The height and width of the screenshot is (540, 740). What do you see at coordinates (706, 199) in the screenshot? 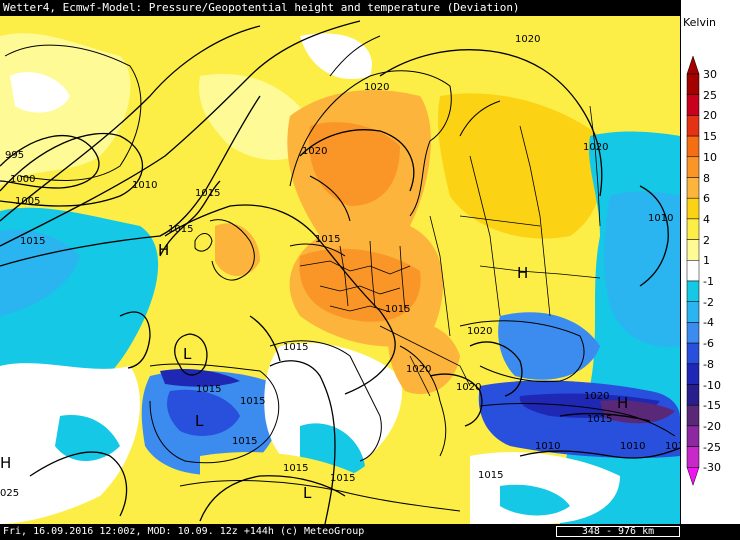
I see `legend-tick-label: 6` at bounding box center [706, 199].